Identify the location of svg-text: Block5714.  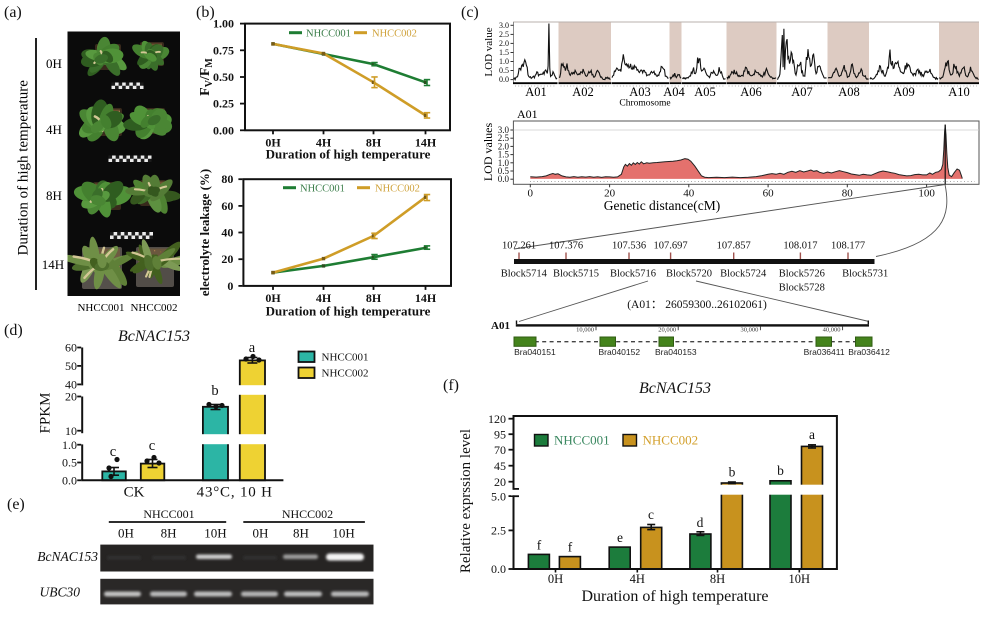
(524, 274).